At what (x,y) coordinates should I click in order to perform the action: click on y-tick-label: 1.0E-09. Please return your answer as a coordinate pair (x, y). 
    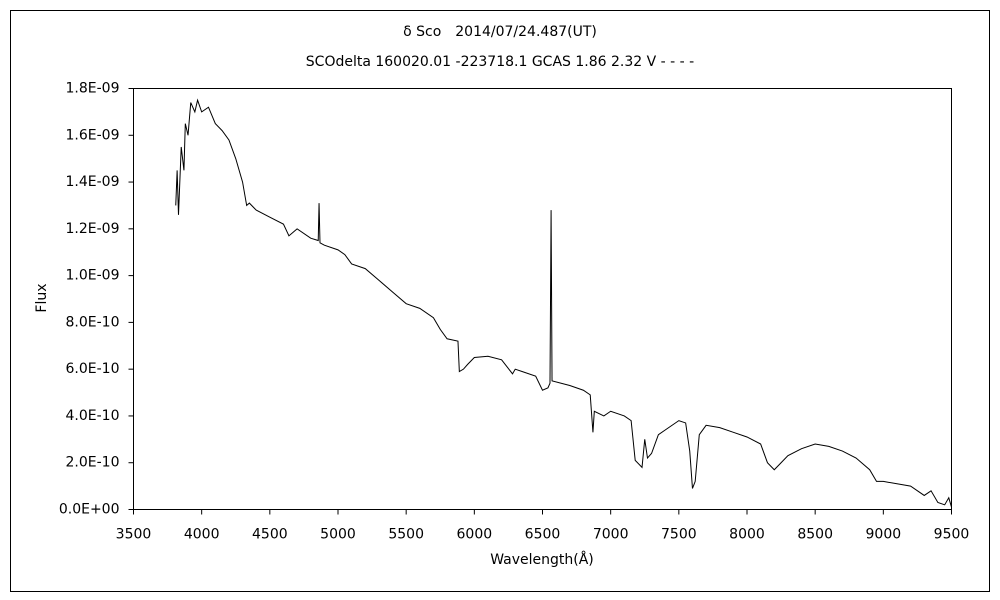
    Looking at the image, I should click on (93, 276).